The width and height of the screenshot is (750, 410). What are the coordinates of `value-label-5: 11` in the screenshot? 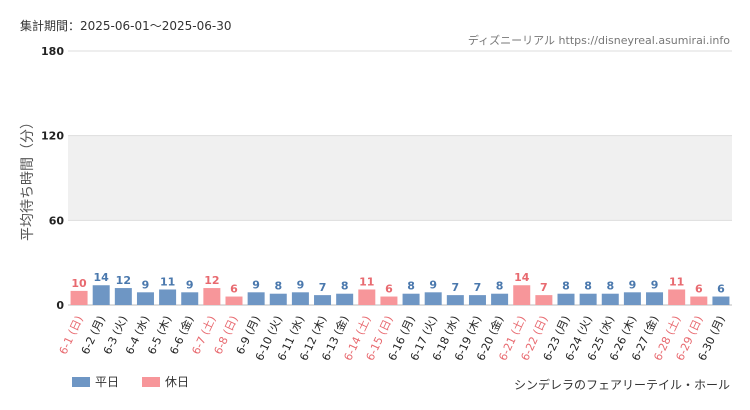 It's located at (167, 281).